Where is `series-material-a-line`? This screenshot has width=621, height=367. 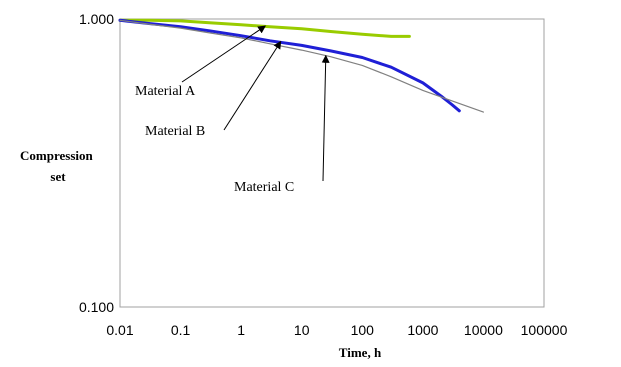 series-material-a-line is located at coordinates (264, 28).